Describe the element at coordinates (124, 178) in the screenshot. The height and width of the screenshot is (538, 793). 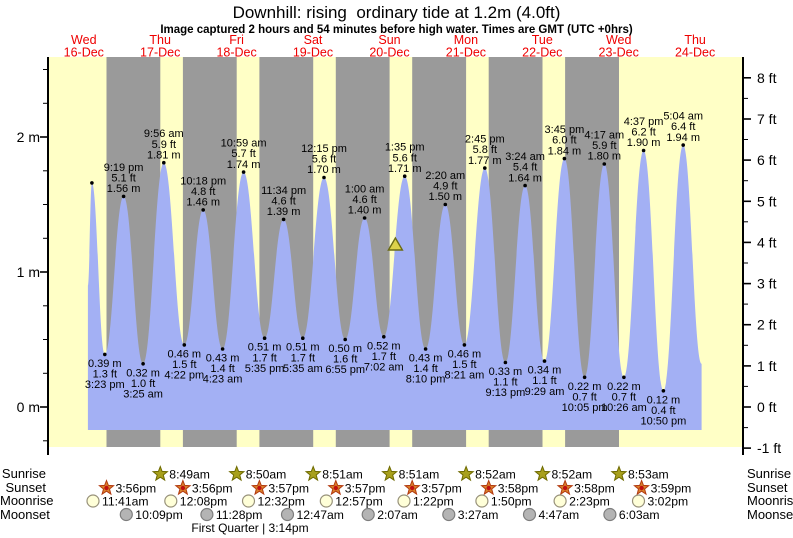
I see `high-tide-annotation: 9:19 pm 5.1 ft 1.56 m` at that location.